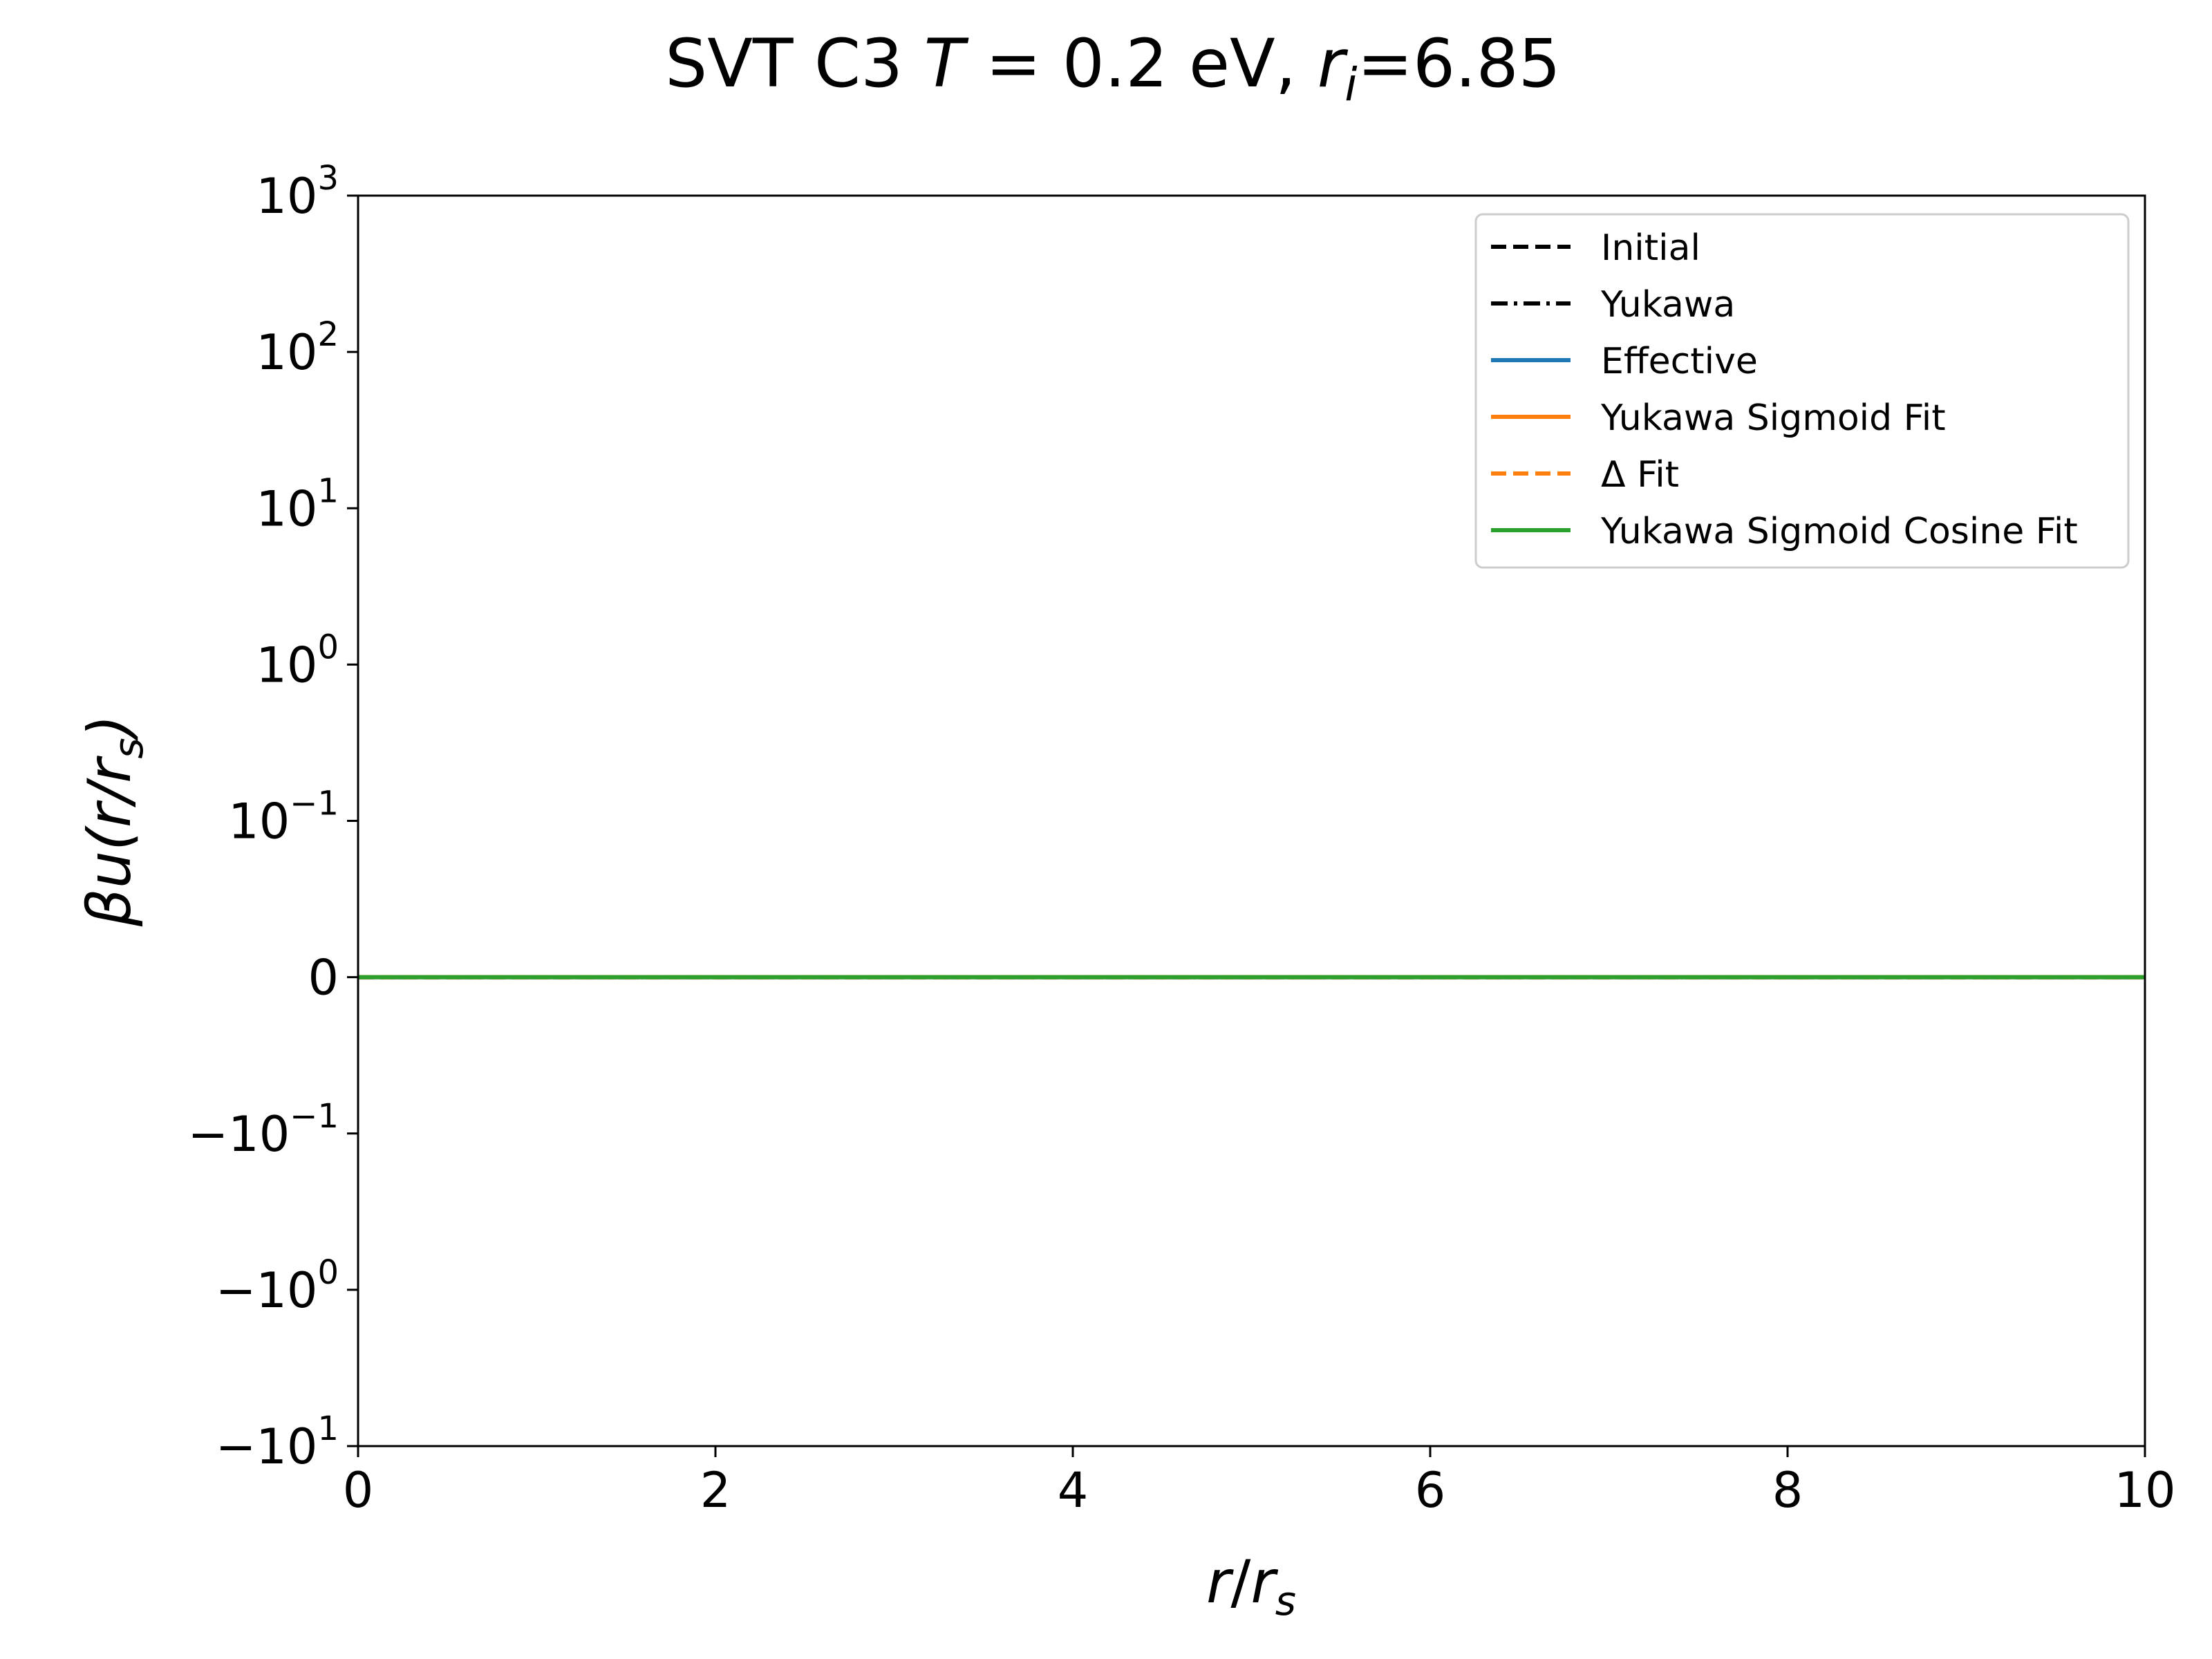 This screenshot has height=1659, width=2212. What do you see at coordinates (1259, 1483) in the screenshot?
I see `x-axis-ticks: 0 2 4 6 8 10` at bounding box center [1259, 1483].